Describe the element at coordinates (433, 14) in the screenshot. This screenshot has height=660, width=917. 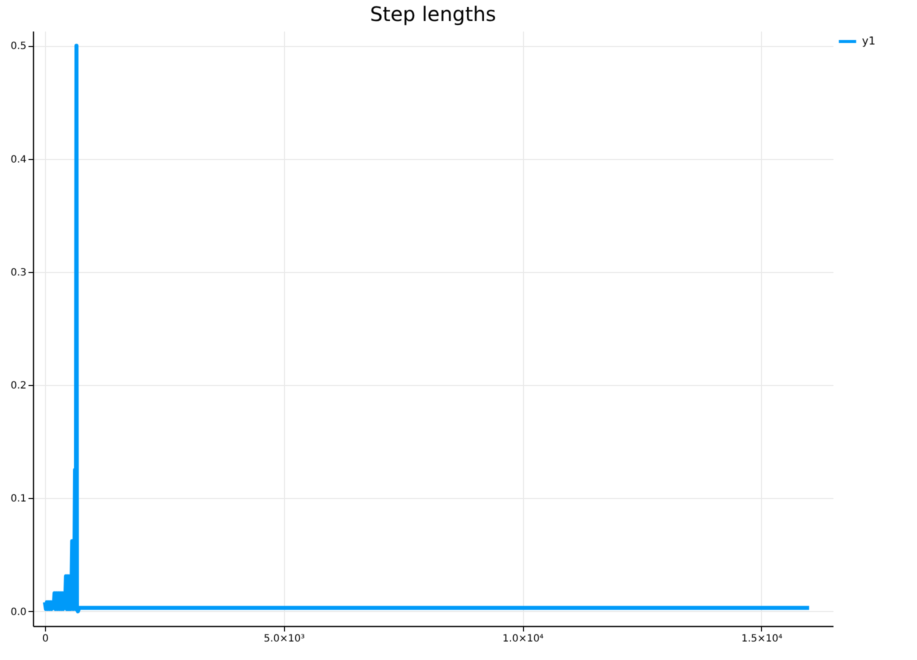
I see `chart-title: Step lengths` at that location.